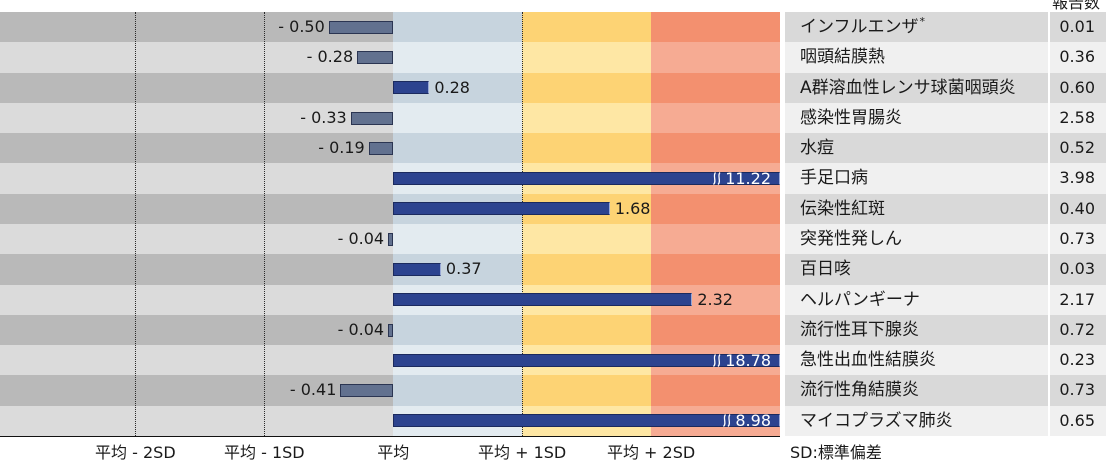  Describe the element at coordinates (868, 360) in the screenshot. I see `disease-name: 急性出血性結膜炎` at that location.